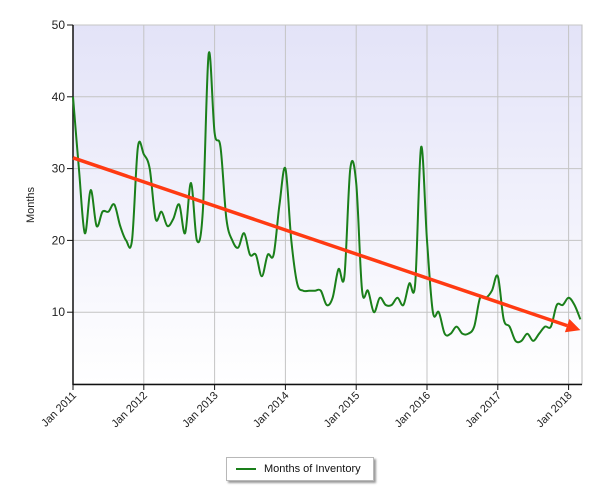  What do you see at coordinates (572, 326) in the screenshot?
I see `trend-arrow-head` at bounding box center [572, 326].